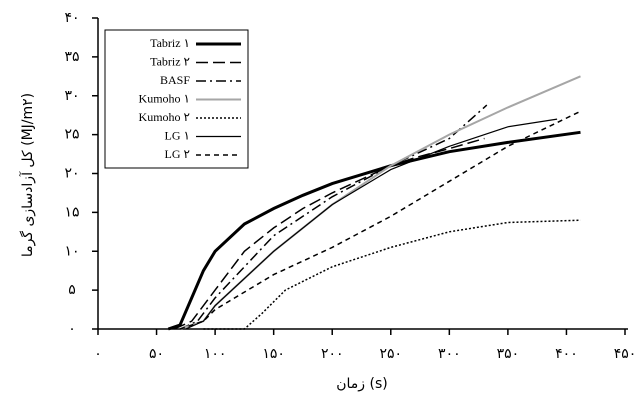  Describe the element at coordinates (177, 154) in the screenshot. I see `legend-label: LG ۲` at that location.